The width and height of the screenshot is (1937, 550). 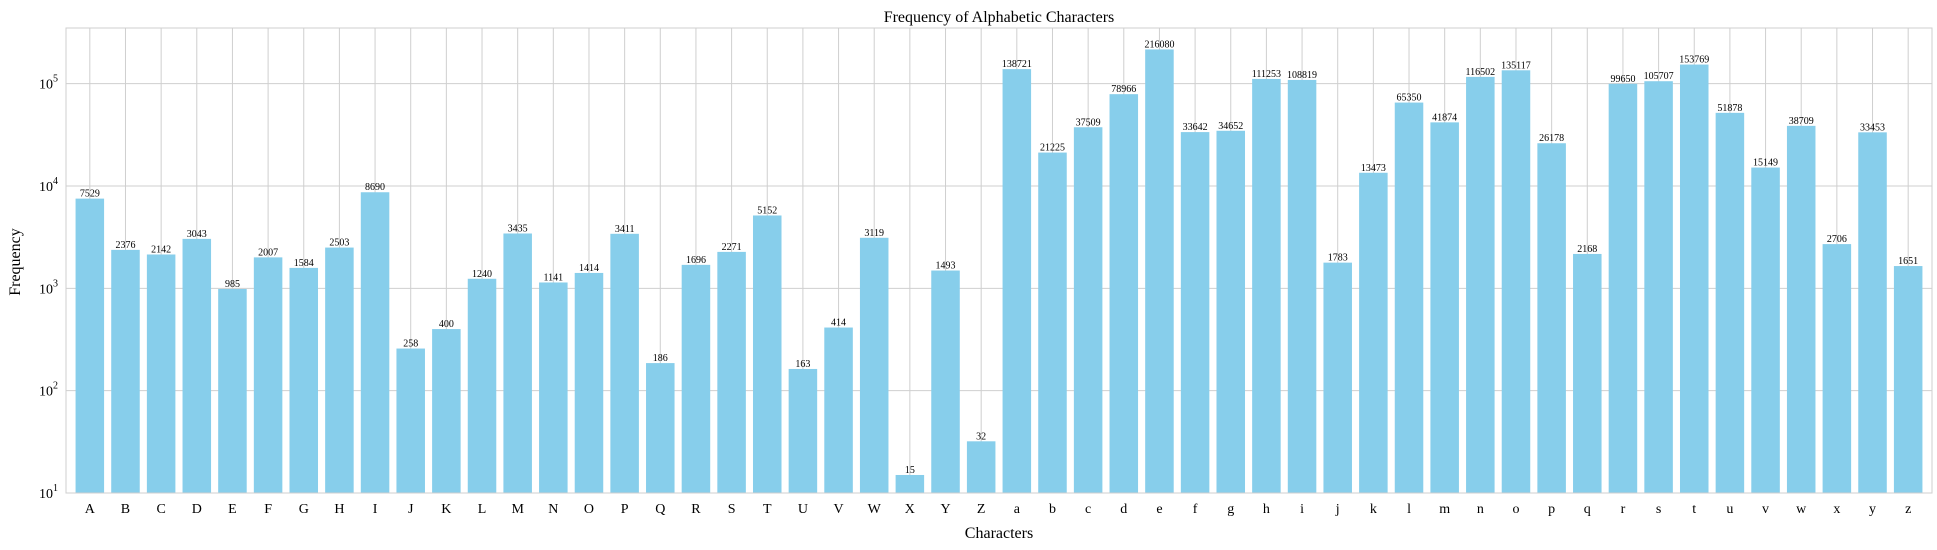 I want to click on x-tick-label-E: E, so click(x=232, y=509).